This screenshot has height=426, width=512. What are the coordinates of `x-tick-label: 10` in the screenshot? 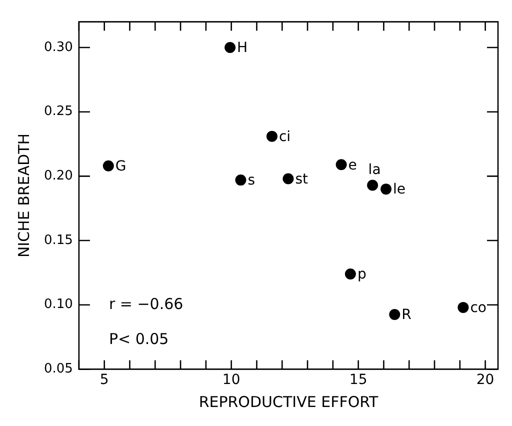 It's located at (231, 380).